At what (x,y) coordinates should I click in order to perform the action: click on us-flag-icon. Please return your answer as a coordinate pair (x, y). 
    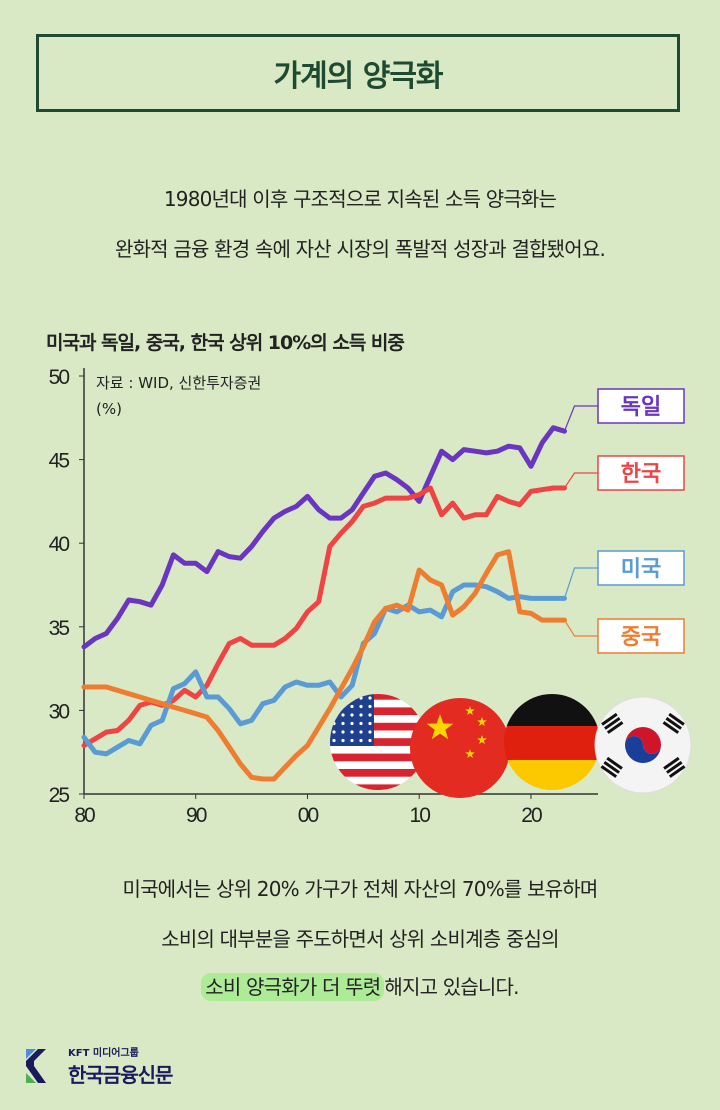
    Looking at the image, I should click on (378, 742).